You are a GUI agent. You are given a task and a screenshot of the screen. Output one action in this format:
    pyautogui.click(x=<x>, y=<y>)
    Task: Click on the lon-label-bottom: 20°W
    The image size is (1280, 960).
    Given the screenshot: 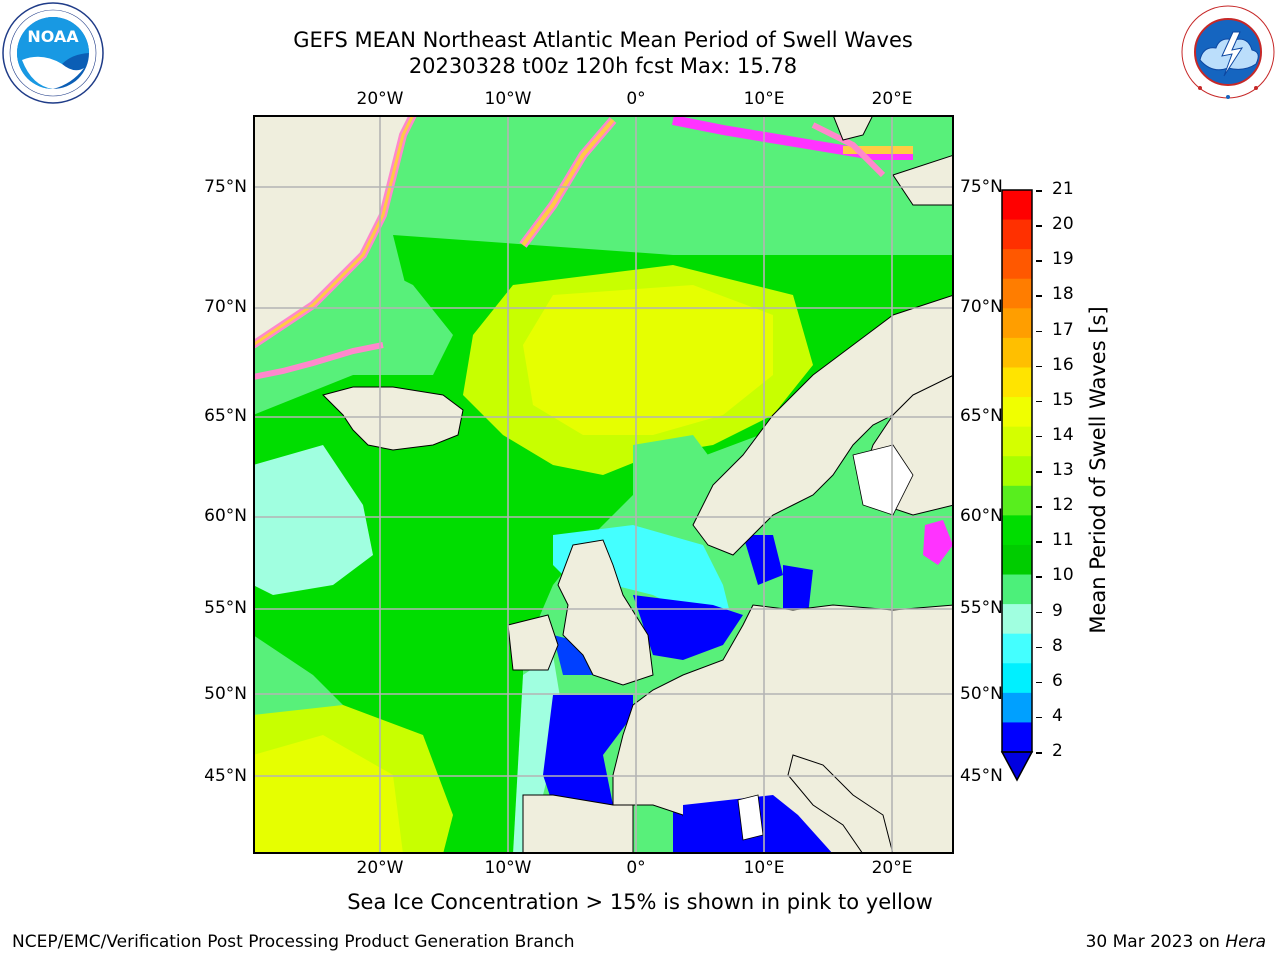 What is the action you would take?
    pyautogui.click(x=380, y=868)
    